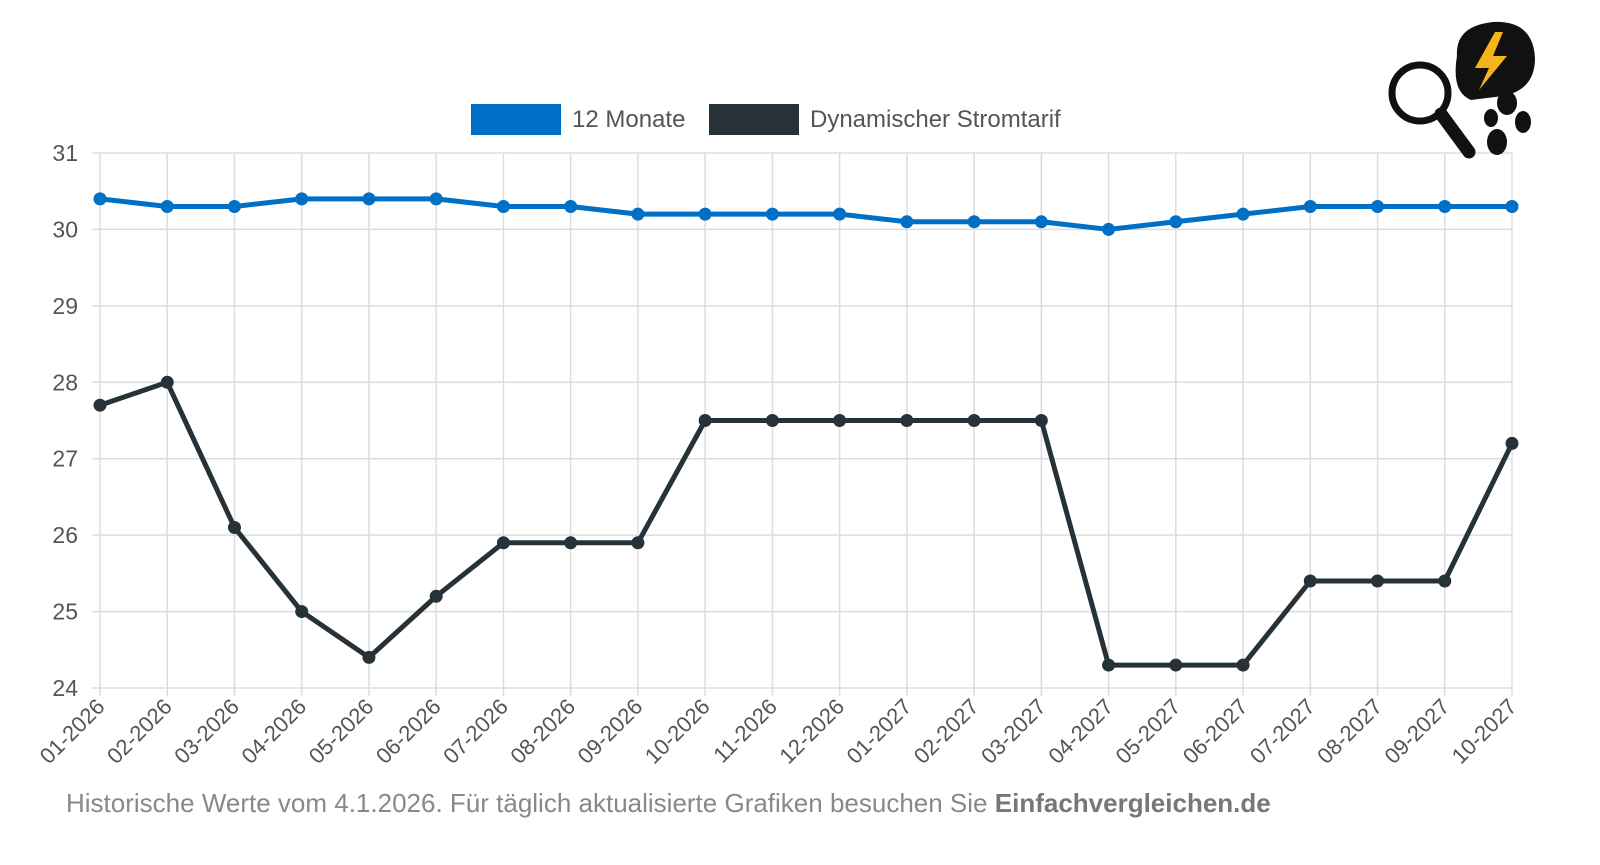  I want to click on brand-logo, so click(1461, 90).